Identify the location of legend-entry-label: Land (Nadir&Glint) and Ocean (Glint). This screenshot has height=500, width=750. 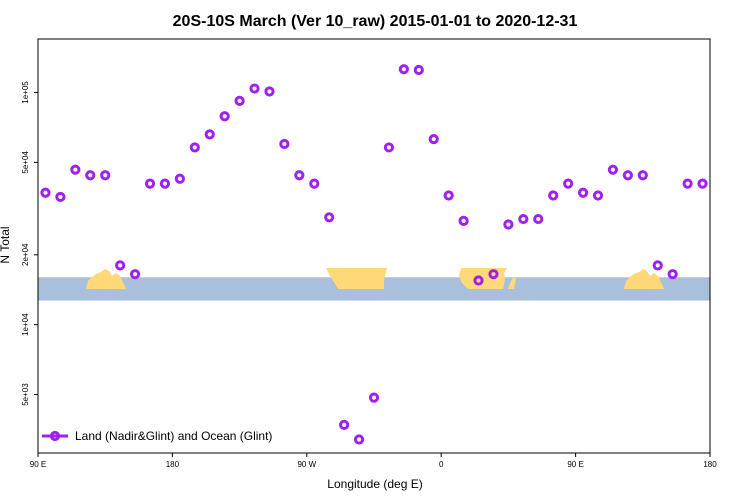
(173, 436).